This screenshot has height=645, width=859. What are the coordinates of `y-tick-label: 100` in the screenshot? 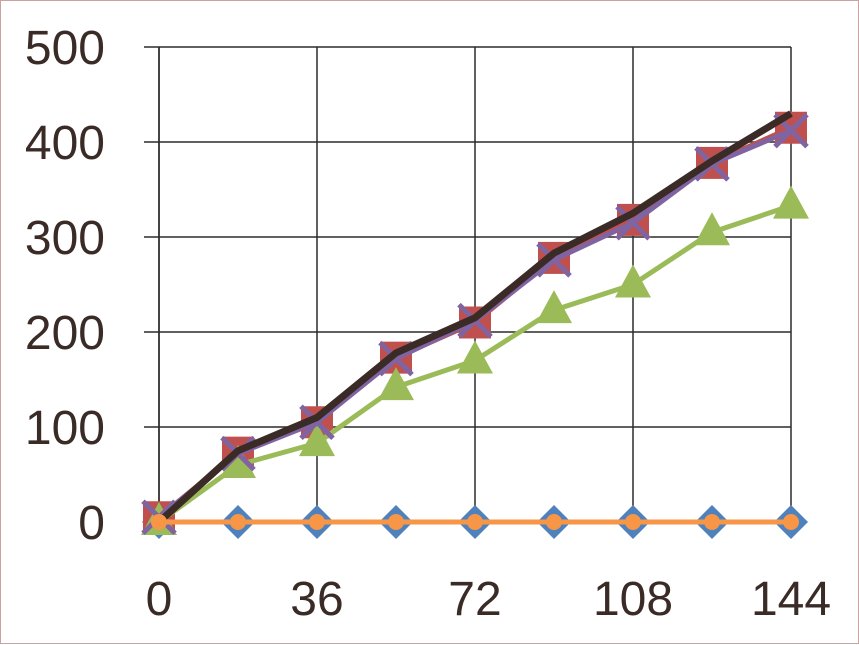 It's located at (65, 428).